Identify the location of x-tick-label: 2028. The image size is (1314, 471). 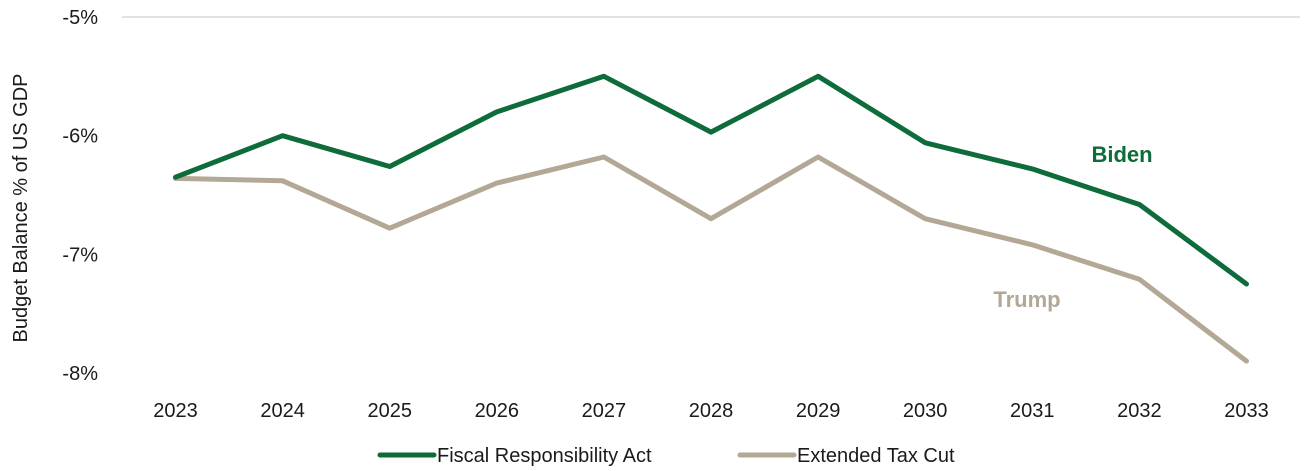
(711, 411).